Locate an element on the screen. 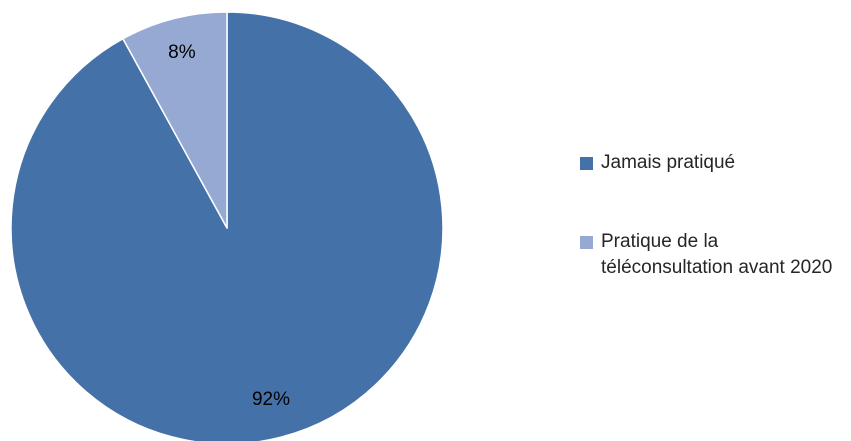 Image resolution: width=851 pixels, height=441 pixels. legend-swatch-jamais-pratique is located at coordinates (586, 163).